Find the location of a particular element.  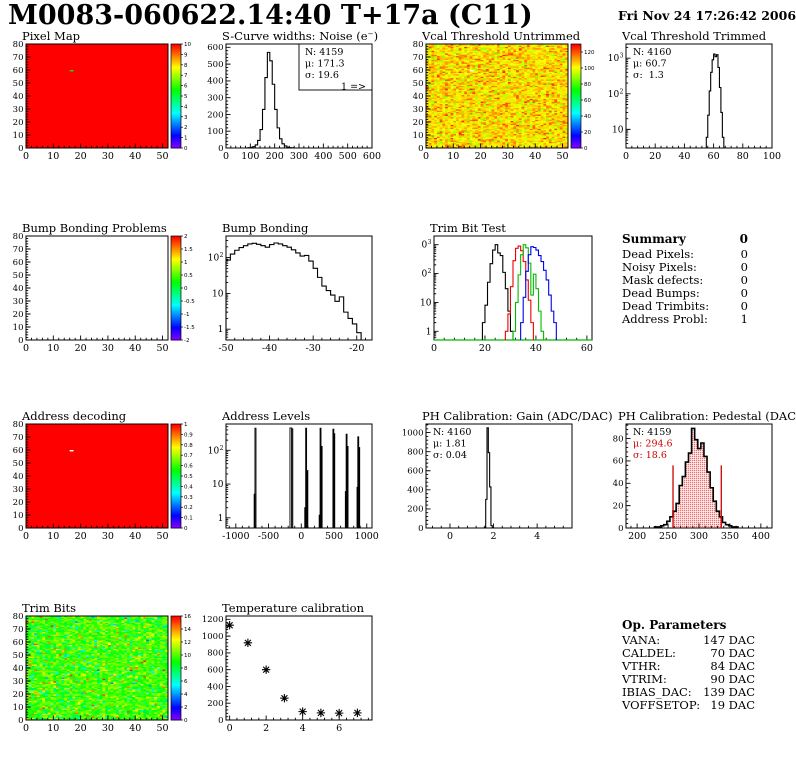

op-parameter-row: IBIAS_DAC: 139 DAC is located at coordinates (688, 692).